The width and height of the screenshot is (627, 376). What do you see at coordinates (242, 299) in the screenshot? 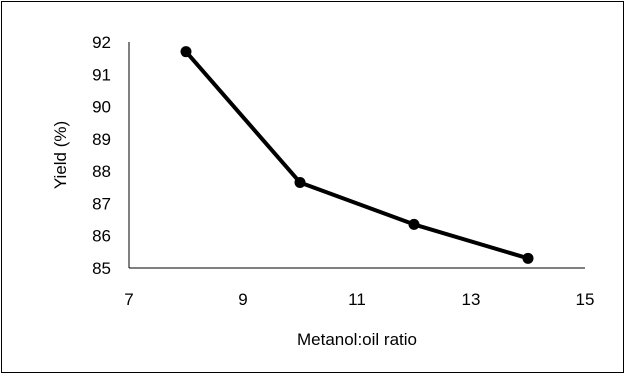
I see `x-tick-label: 9` at bounding box center [242, 299].